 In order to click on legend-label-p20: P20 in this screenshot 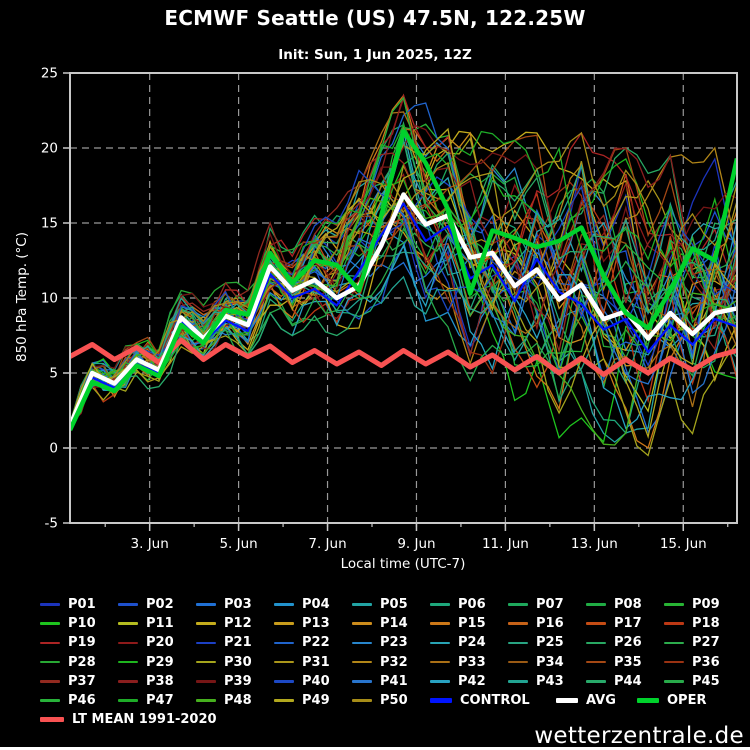, I will do `click(160, 643)`.